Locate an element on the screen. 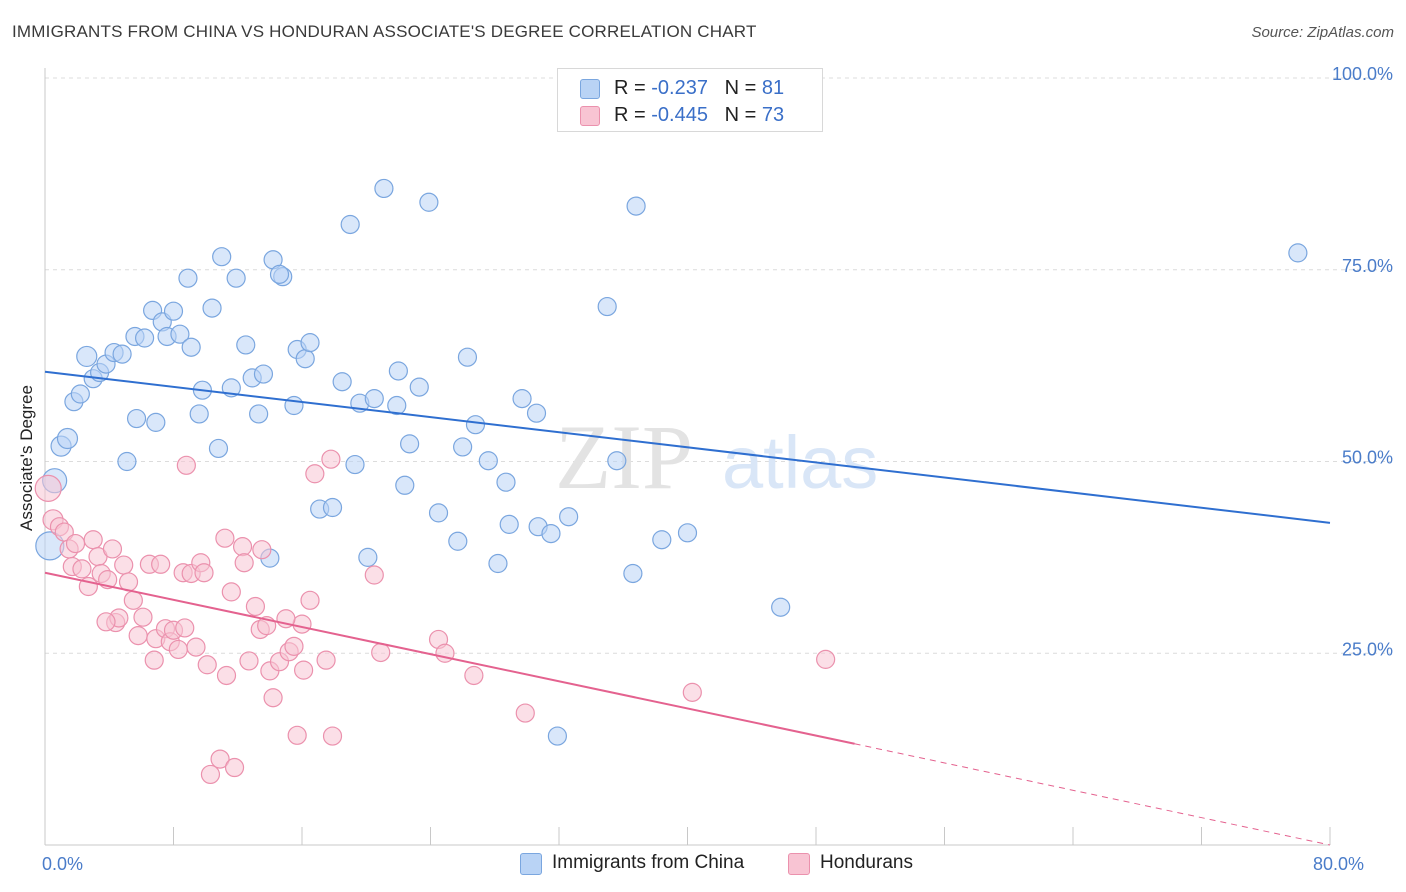 The height and width of the screenshot is (892, 1406). bottom-swatch-honduran is located at coordinates (799, 864).